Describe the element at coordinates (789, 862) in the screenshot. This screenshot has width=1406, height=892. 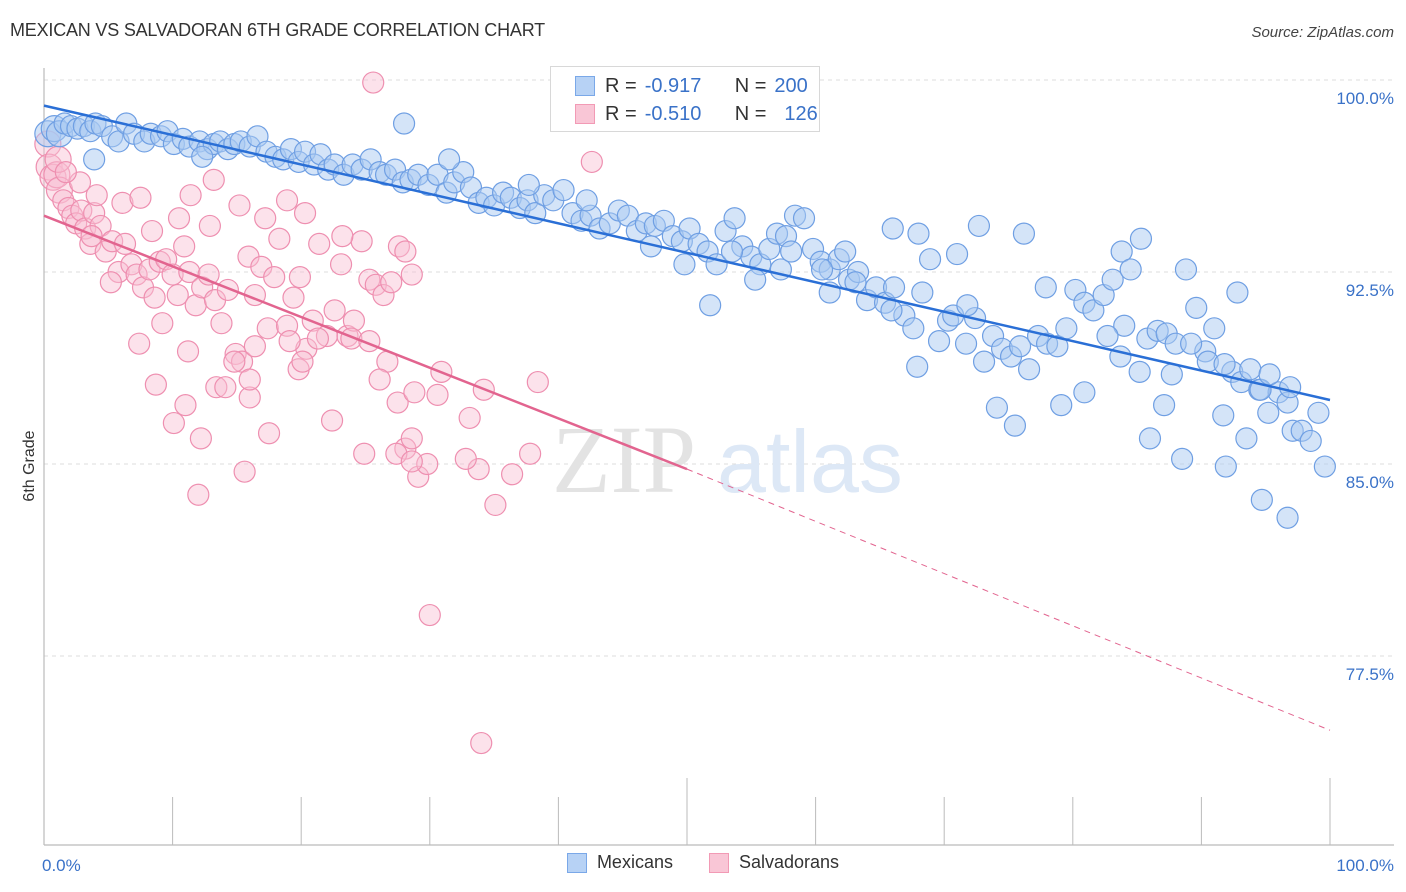
I see `legend-label-salvadorans: Salvadorans` at that location.